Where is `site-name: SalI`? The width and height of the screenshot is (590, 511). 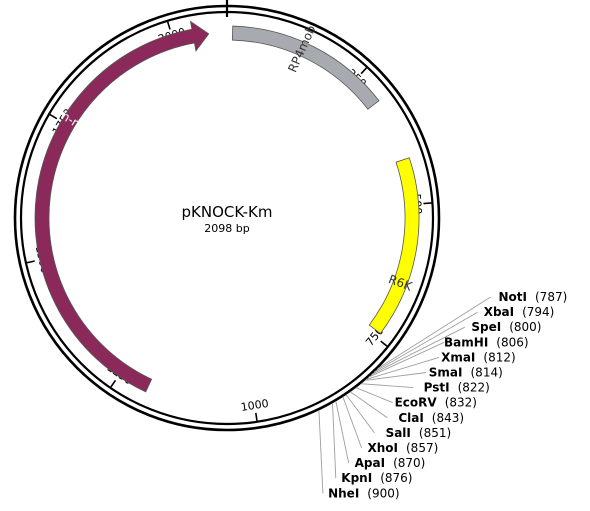 site-name: SalI is located at coordinates (398, 433).